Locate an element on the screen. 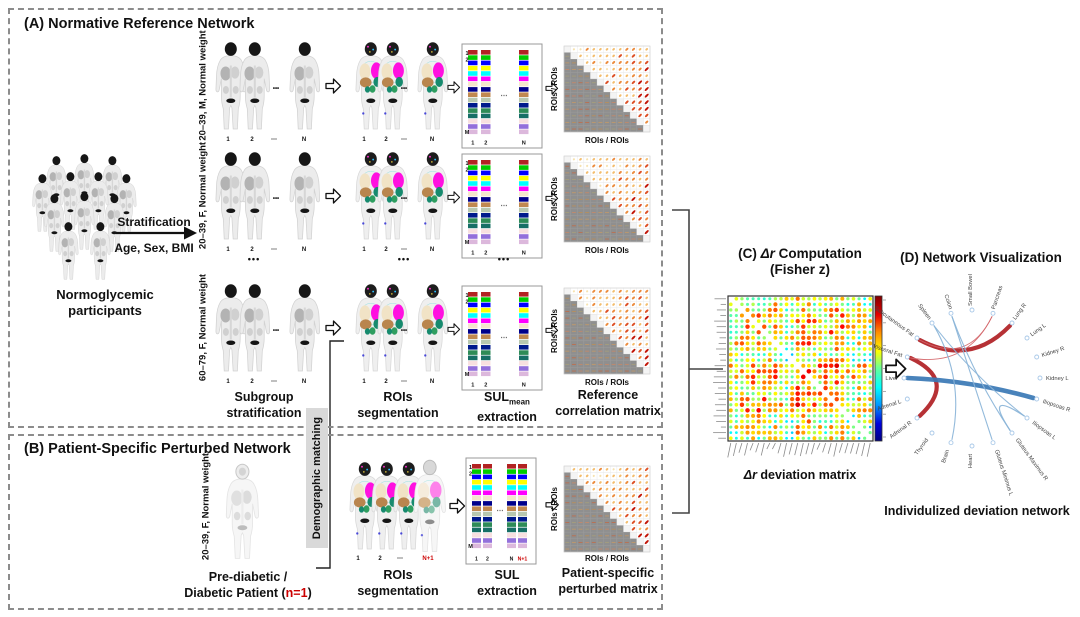 The width and height of the screenshot is (1080, 617). panel-a-title: (A) Normative Reference Network is located at coordinates (139, 24).